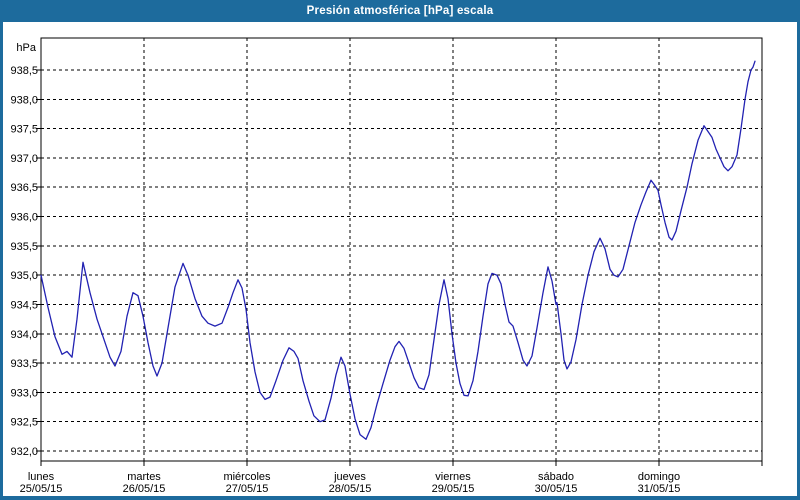  I want to click on y-tick-label: 935,5, so click(24, 247).